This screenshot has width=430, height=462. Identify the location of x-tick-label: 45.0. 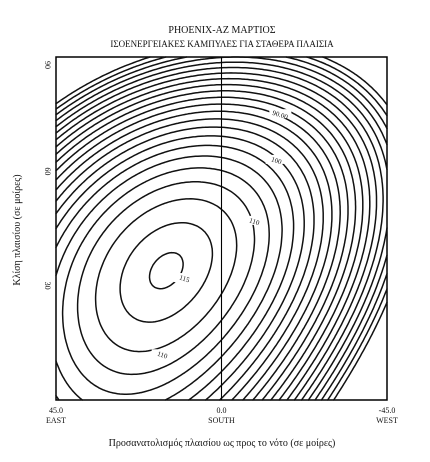
(56, 410).